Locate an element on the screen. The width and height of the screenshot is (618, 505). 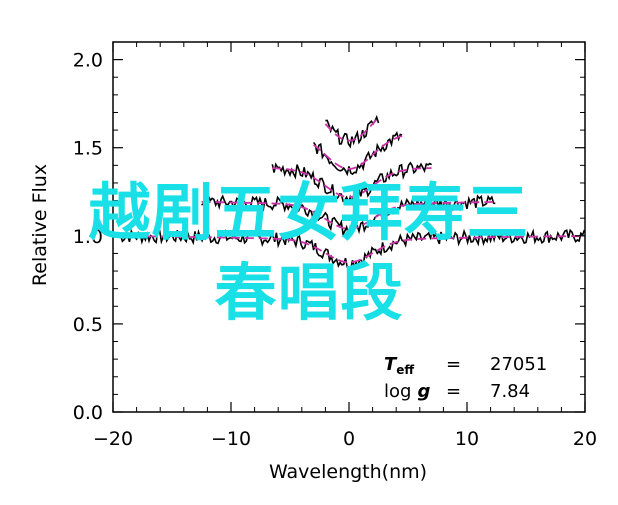
y-tick-label: 1.0 is located at coordinates (88, 237).